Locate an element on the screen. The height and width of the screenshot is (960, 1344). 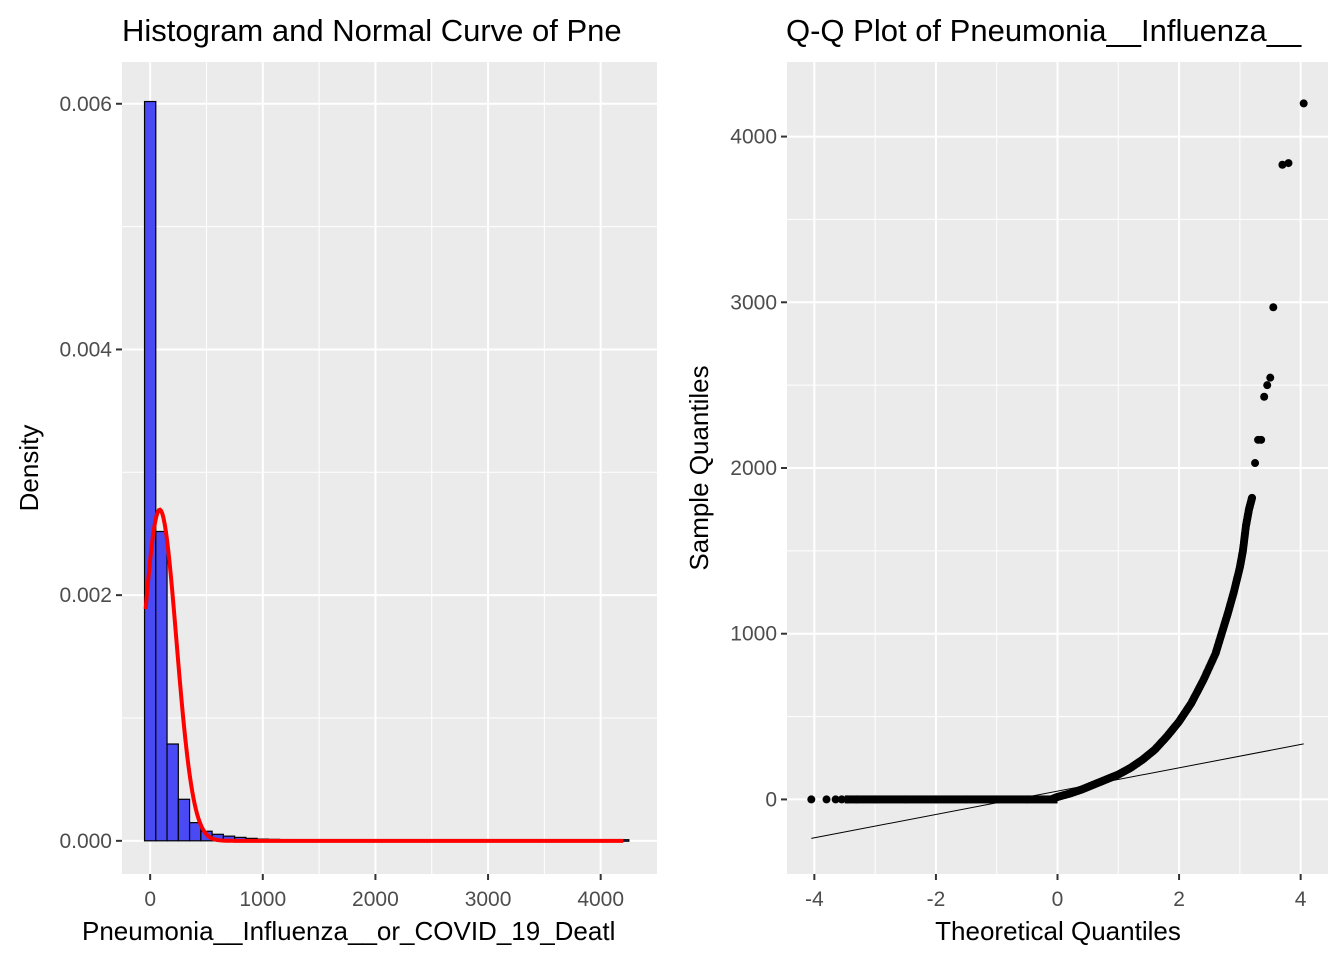
qq-x-tick-label: -2 is located at coordinates (936, 899).